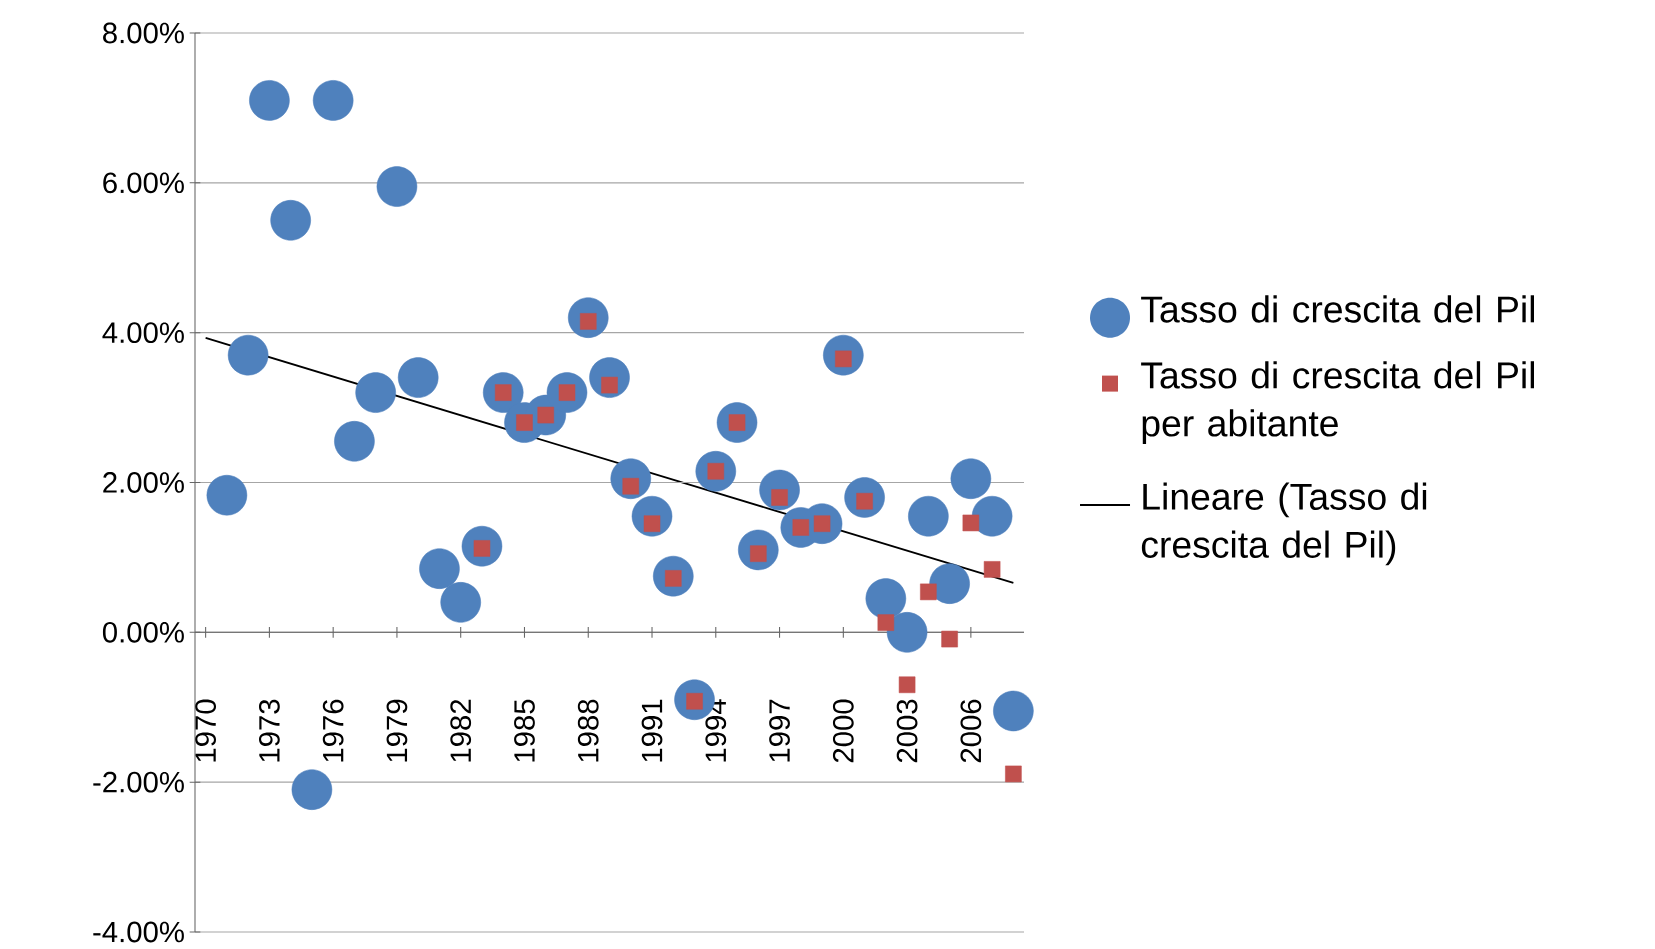 The width and height of the screenshot is (1655, 949). Describe the element at coordinates (779, 730) in the screenshot. I see `x-tick-label: 1997` at that location.